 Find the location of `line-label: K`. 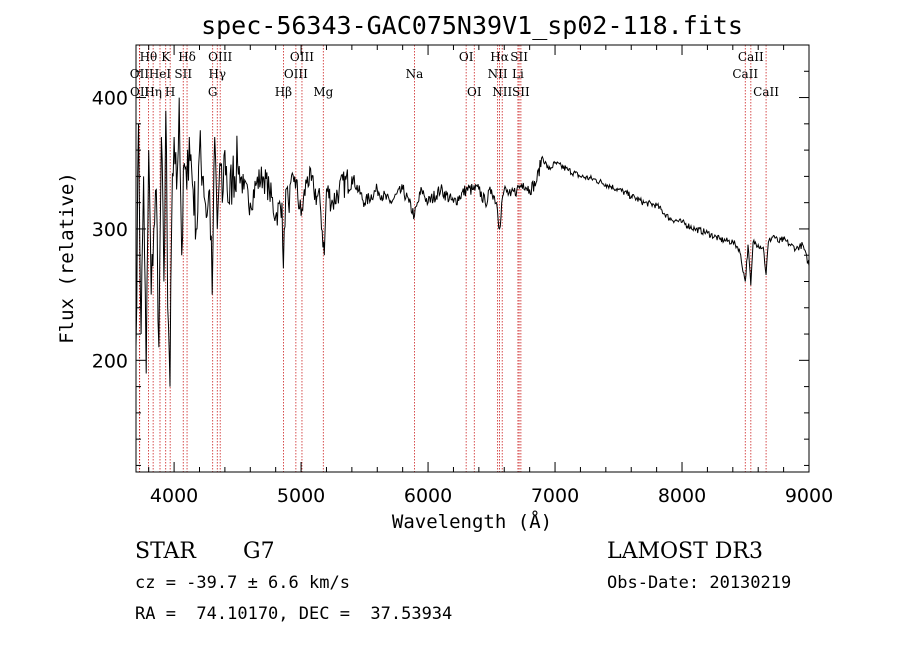

line-label: K is located at coordinates (166, 57).